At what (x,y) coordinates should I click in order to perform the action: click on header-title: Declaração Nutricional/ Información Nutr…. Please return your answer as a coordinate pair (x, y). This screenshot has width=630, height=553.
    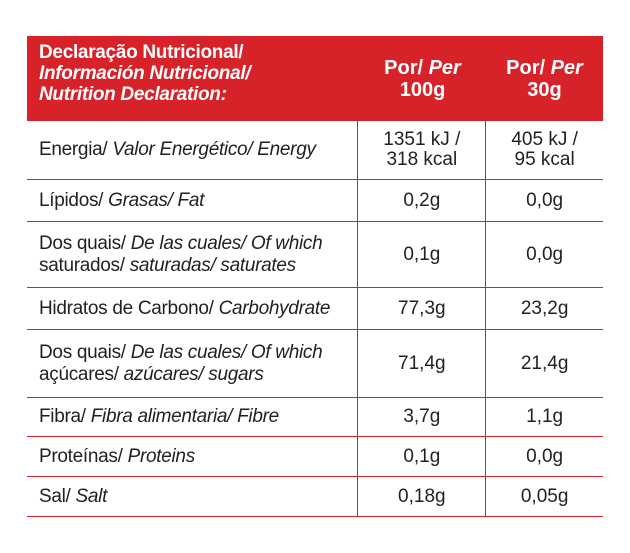
    Looking at the image, I should click on (193, 78).